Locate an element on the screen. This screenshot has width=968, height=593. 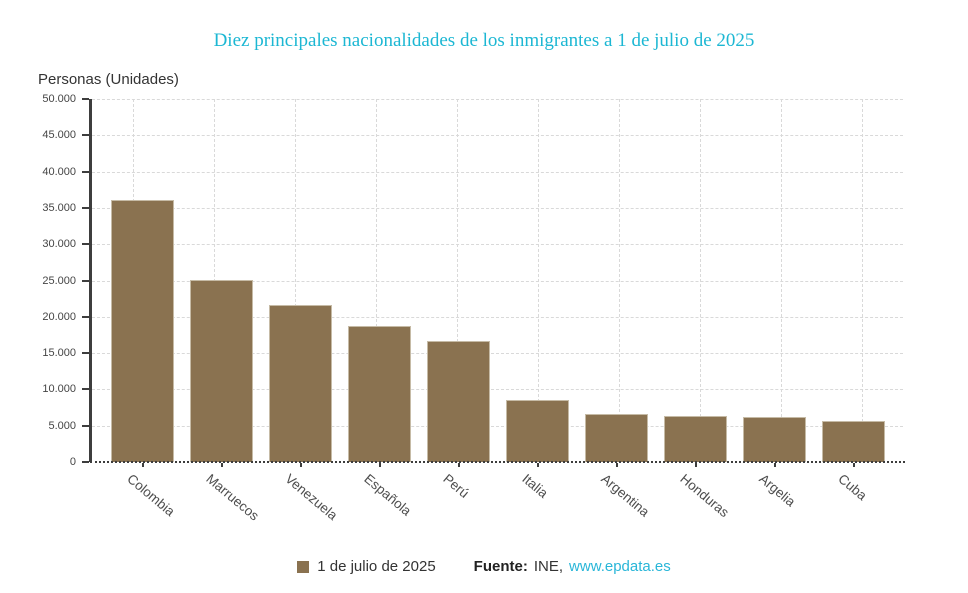
source-name: INE, is located at coordinates (548, 566).